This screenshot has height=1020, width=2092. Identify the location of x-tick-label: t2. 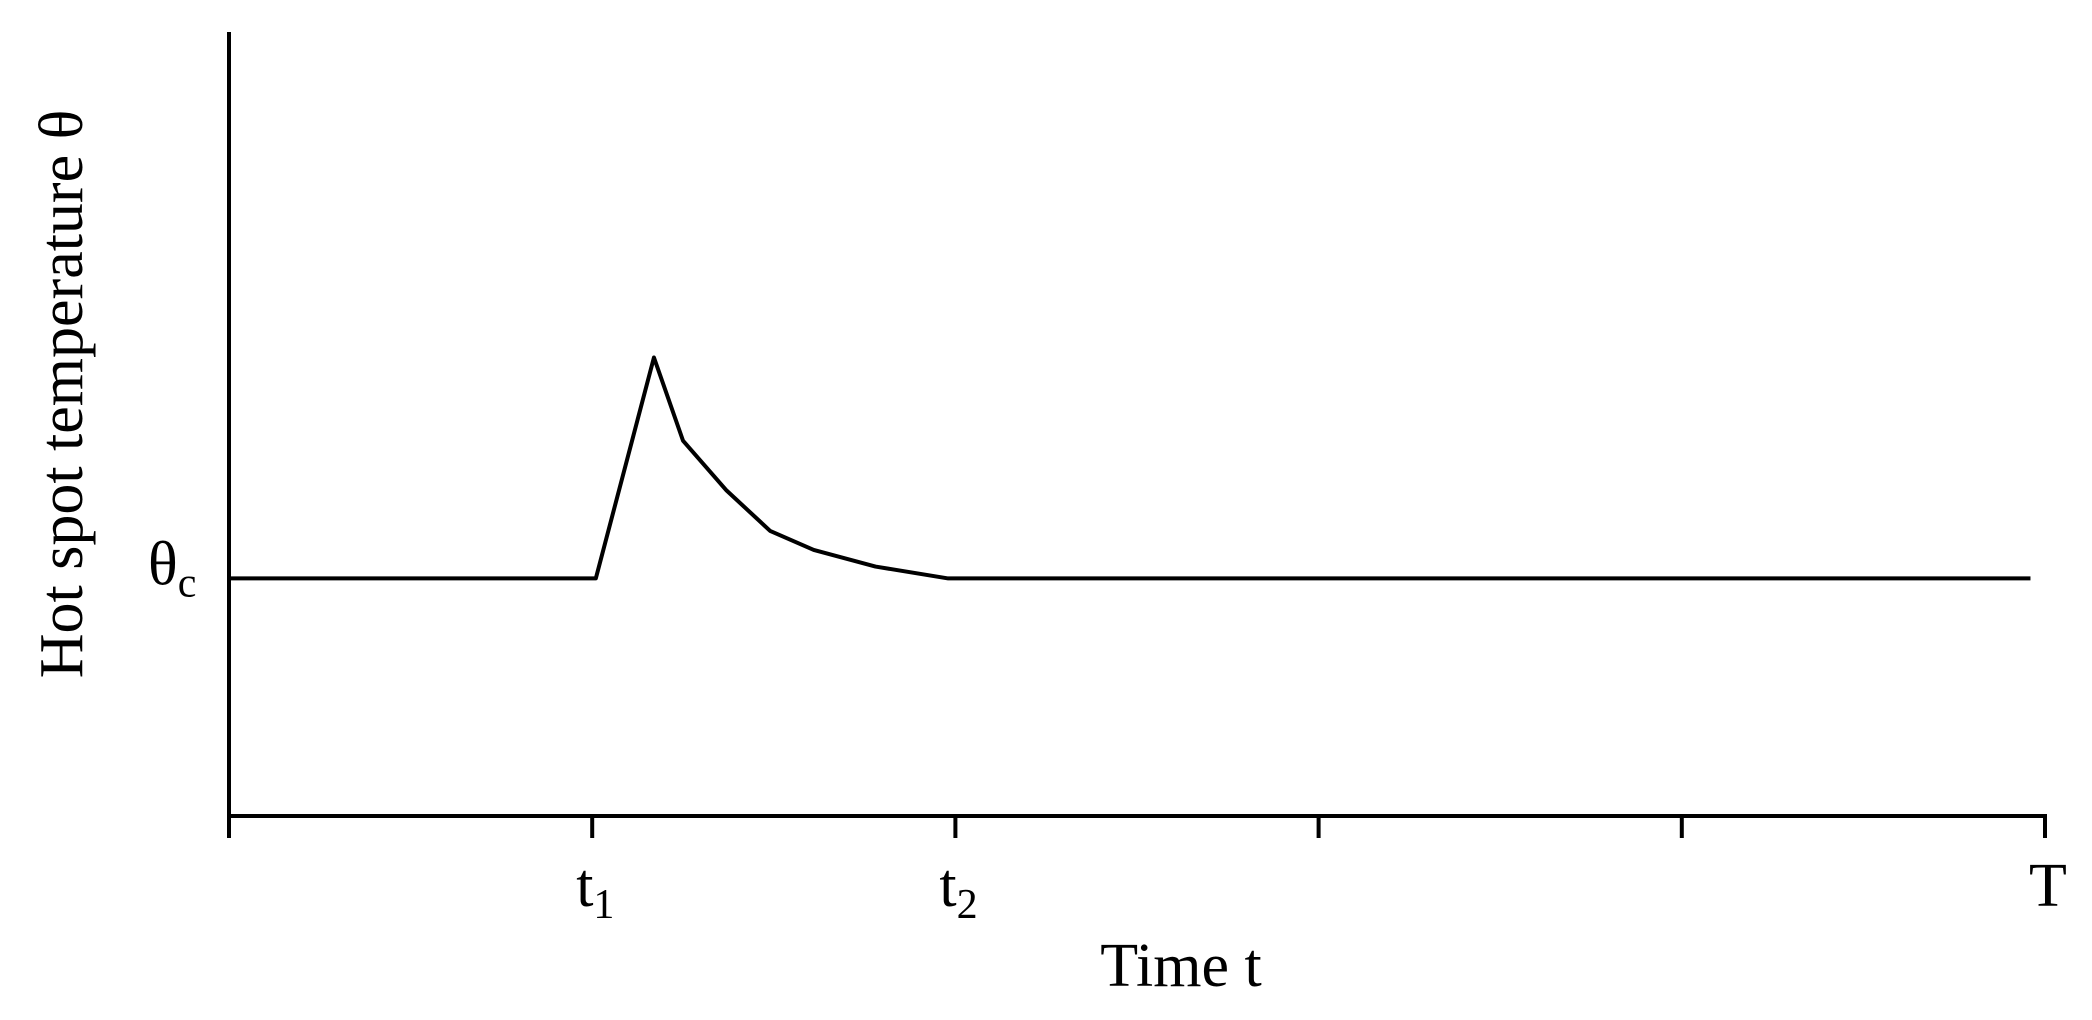
(958, 889).